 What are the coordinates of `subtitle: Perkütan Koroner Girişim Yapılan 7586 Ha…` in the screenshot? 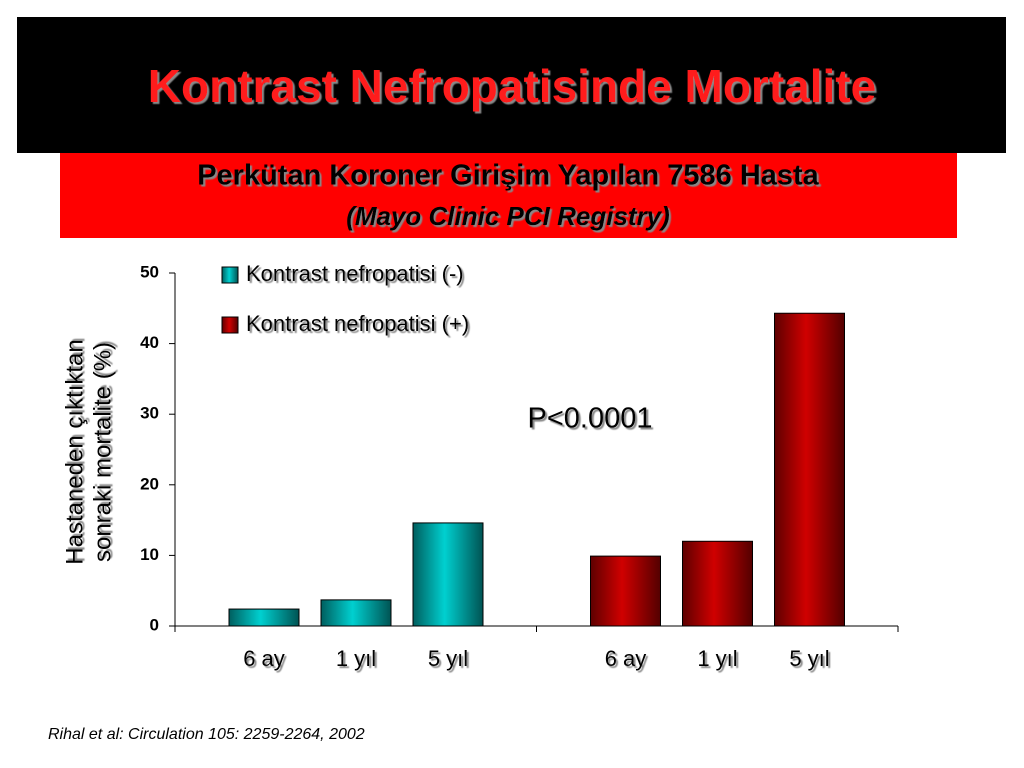 It's located at (508, 176).